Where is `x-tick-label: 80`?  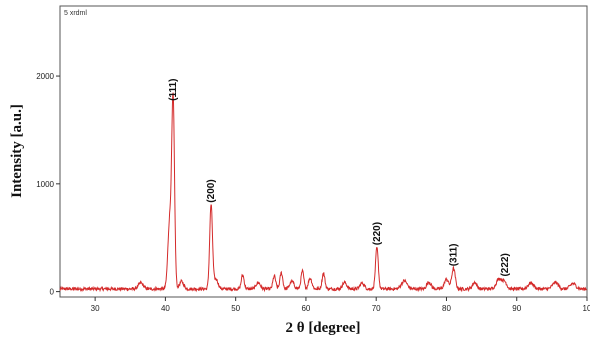
x-tick-label: 80 is located at coordinates (446, 308).